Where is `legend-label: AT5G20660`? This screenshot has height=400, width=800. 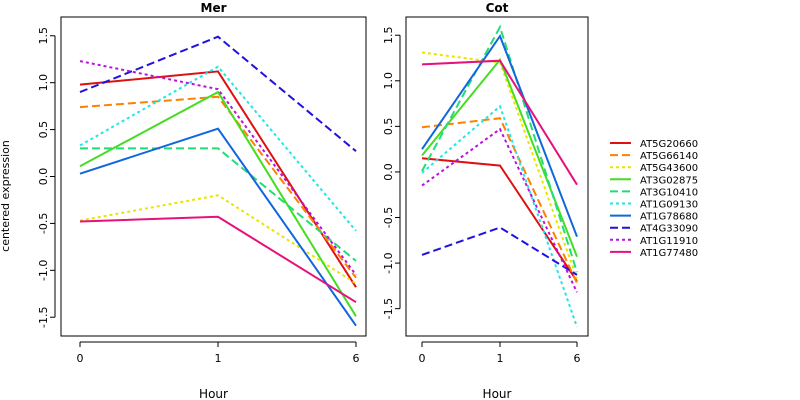 legend-label: AT5G20660 is located at coordinates (669, 144).